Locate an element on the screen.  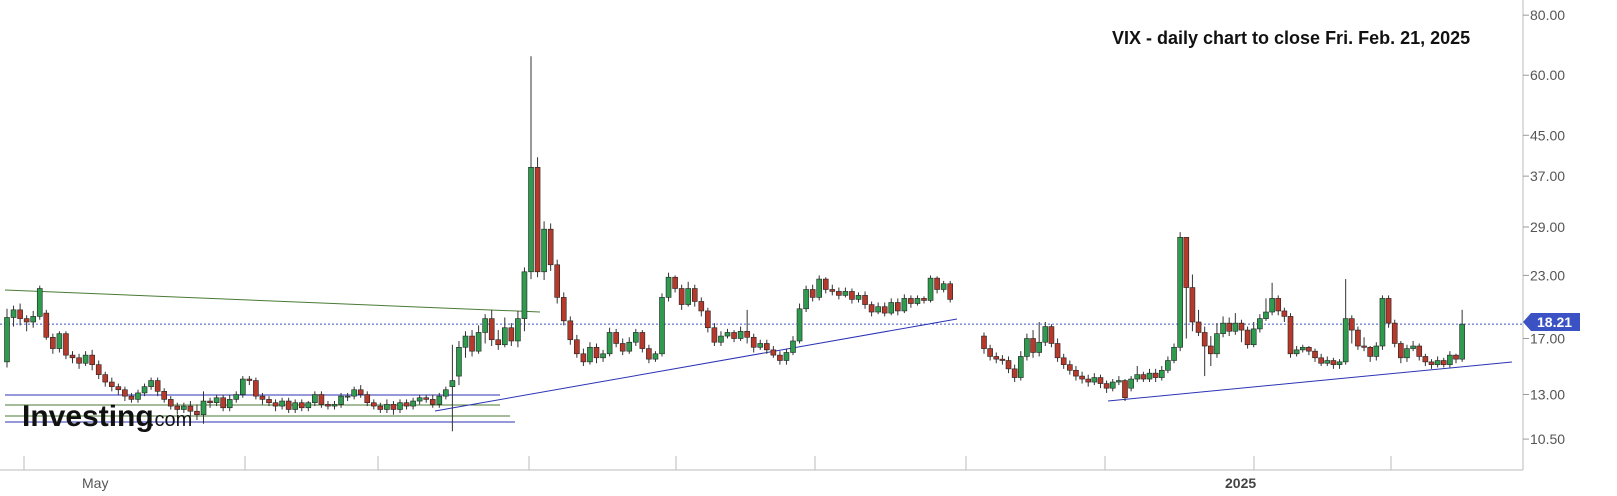
uptrend-line-2024 is located at coordinates (696, 365).